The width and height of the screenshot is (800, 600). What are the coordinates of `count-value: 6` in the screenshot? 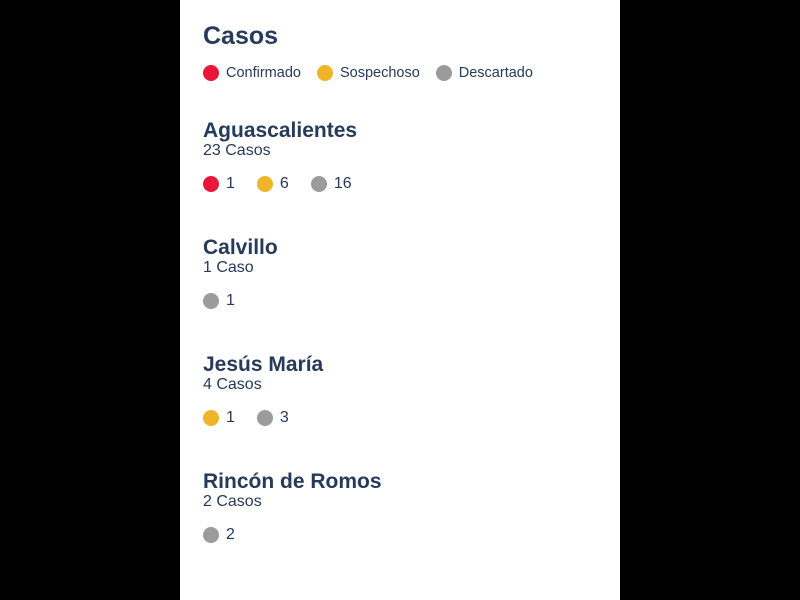 It's located at (284, 183).